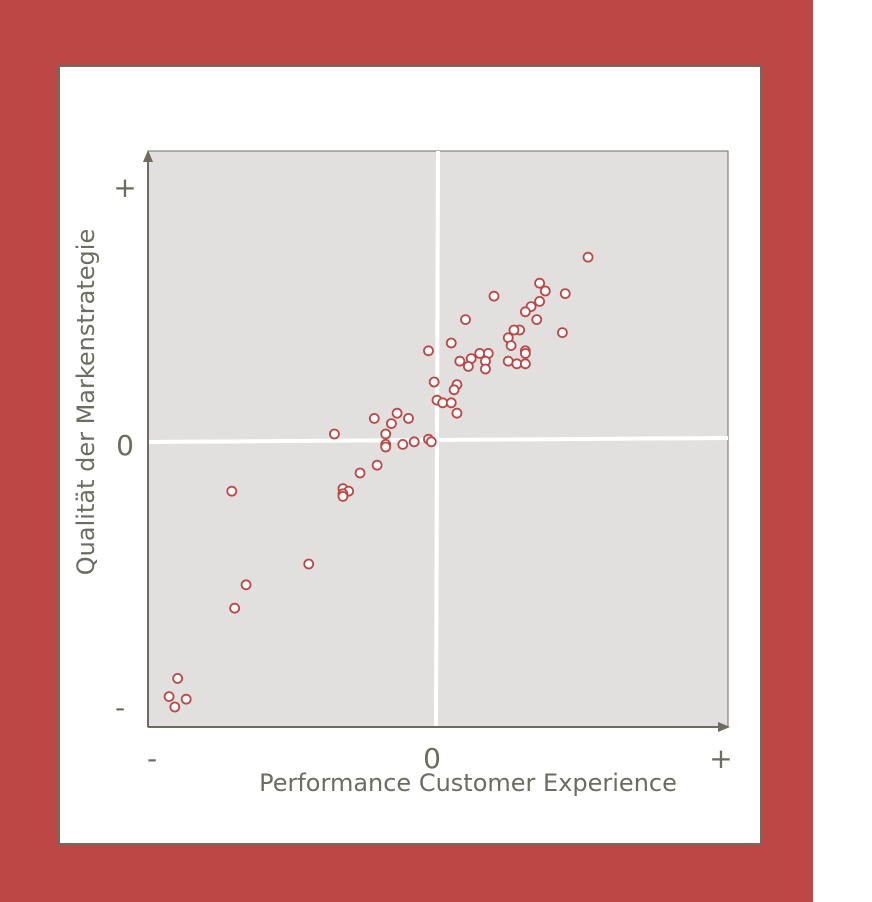 This screenshot has width=872, height=902. I want to click on zero-line-horizontal, so click(438, 440).